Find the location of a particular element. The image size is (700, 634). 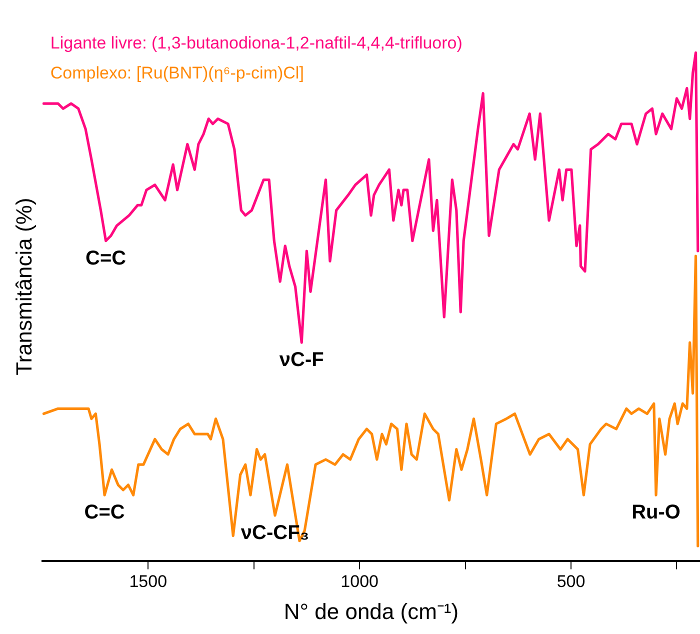

text: Complexo: [Ru(BNT)(η⁶-p-cim)Cl] is located at coordinates (177, 73).